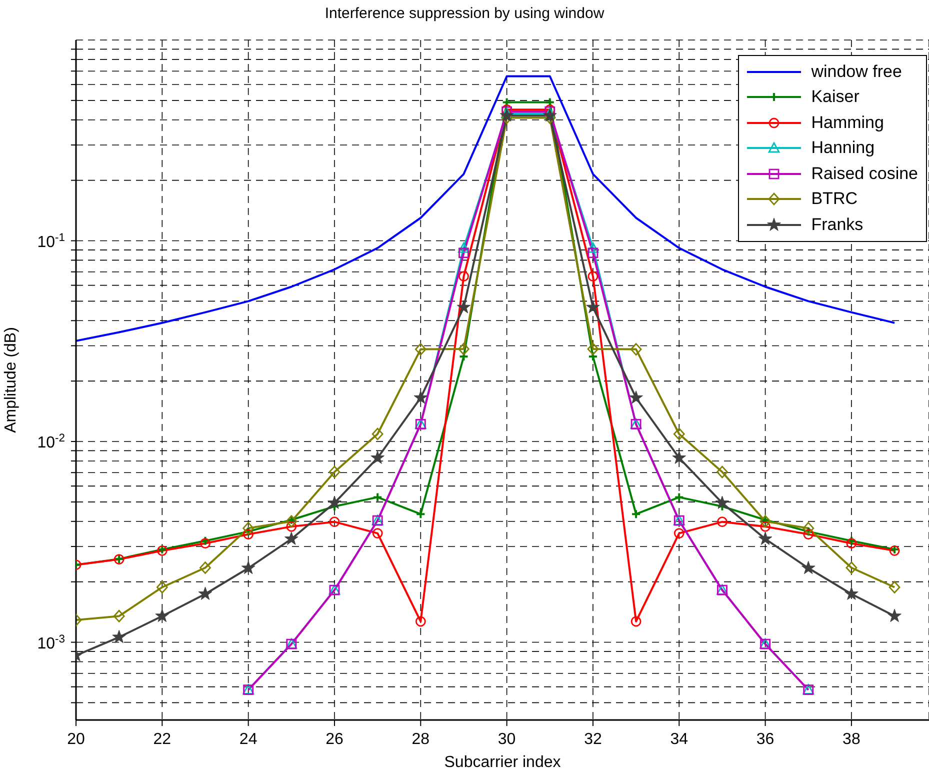  Describe the element at coordinates (465, 13) in the screenshot. I see `chart-title: Interference suppression by using window` at that location.